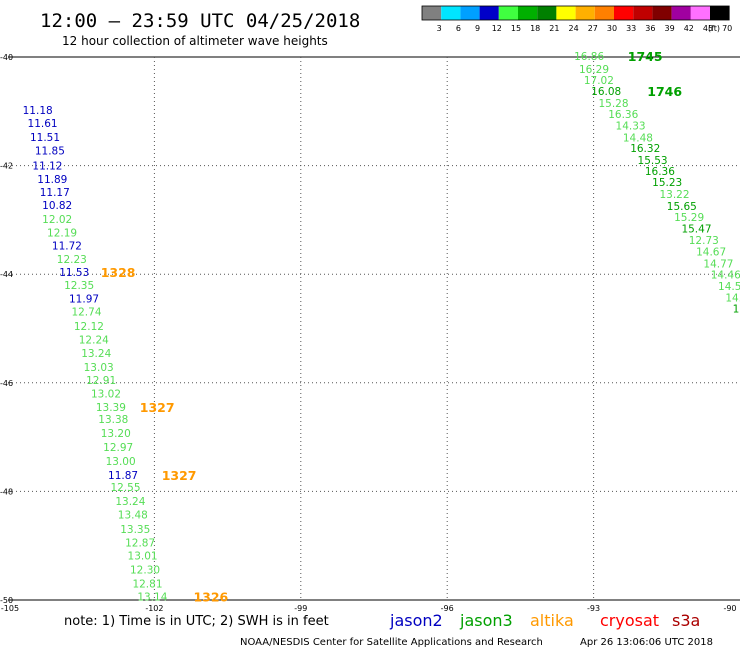 The image size is (740, 650). Describe the element at coordinates (147, 585) in the screenshot. I see `wave-height-value: 12.81` at that location.